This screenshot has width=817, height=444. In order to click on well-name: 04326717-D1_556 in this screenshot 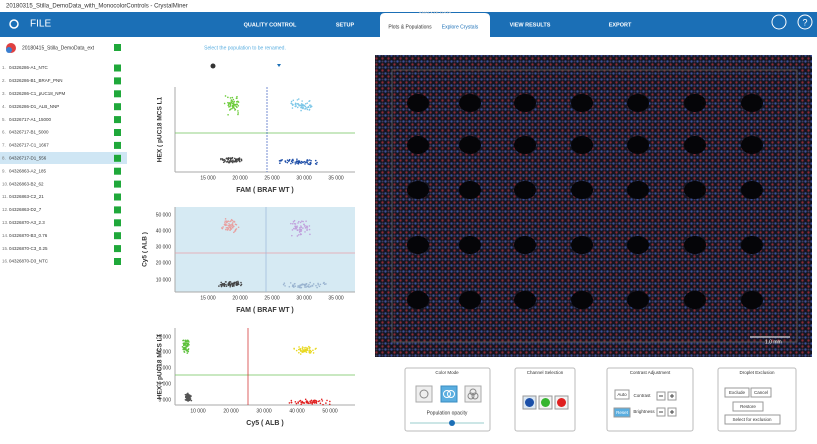, I will do `click(28, 157)`.